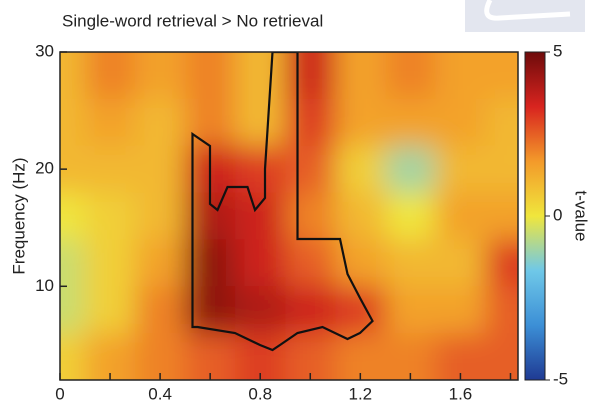 This screenshot has width=591, height=410. I want to click on chart-title: Single-word retrieval > No retrieval, so click(192, 20).